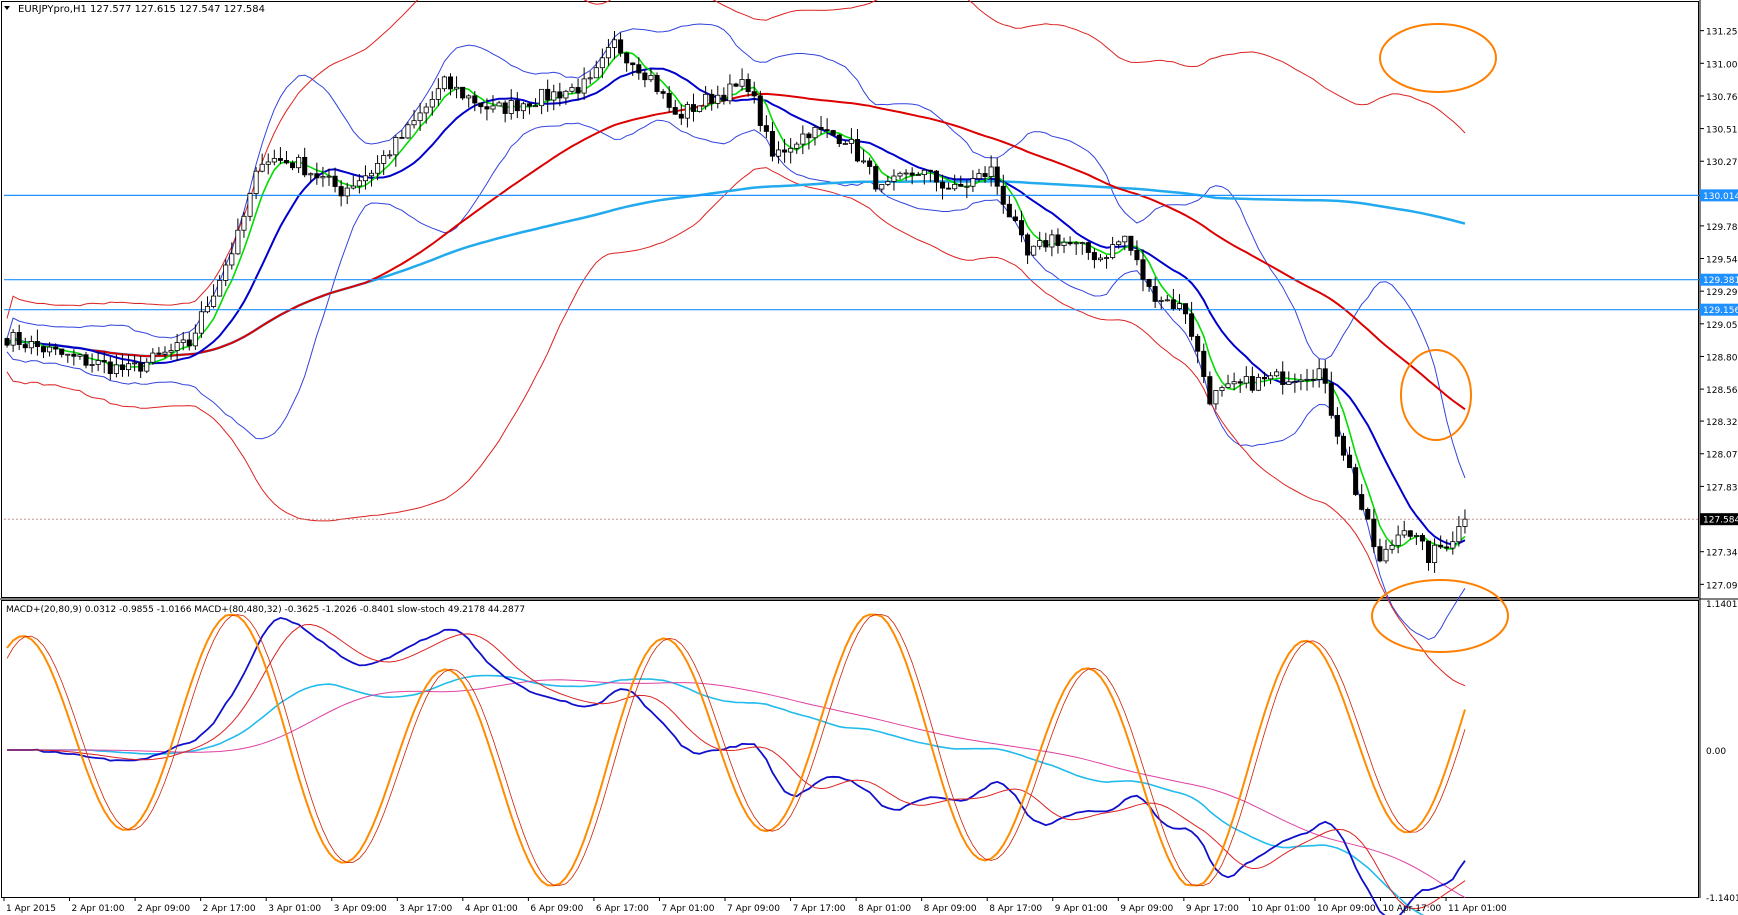 This screenshot has height=915, width=1738. What do you see at coordinates (1722, 98) in the screenshot?
I see `y-tick-label: 130.760` at bounding box center [1722, 98].